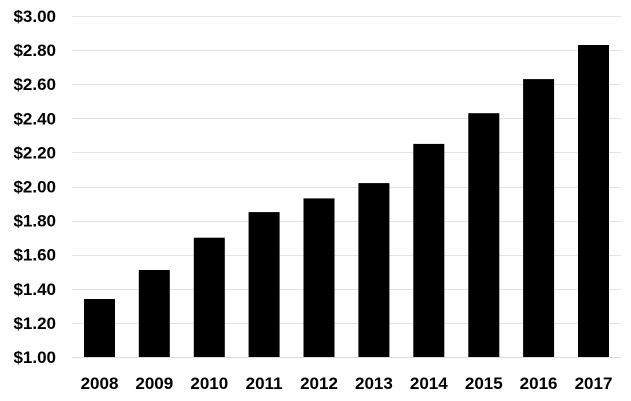 The height and width of the screenshot is (401, 631). Describe the element at coordinates (99, 328) in the screenshot. I see `bar-2008` at that location.